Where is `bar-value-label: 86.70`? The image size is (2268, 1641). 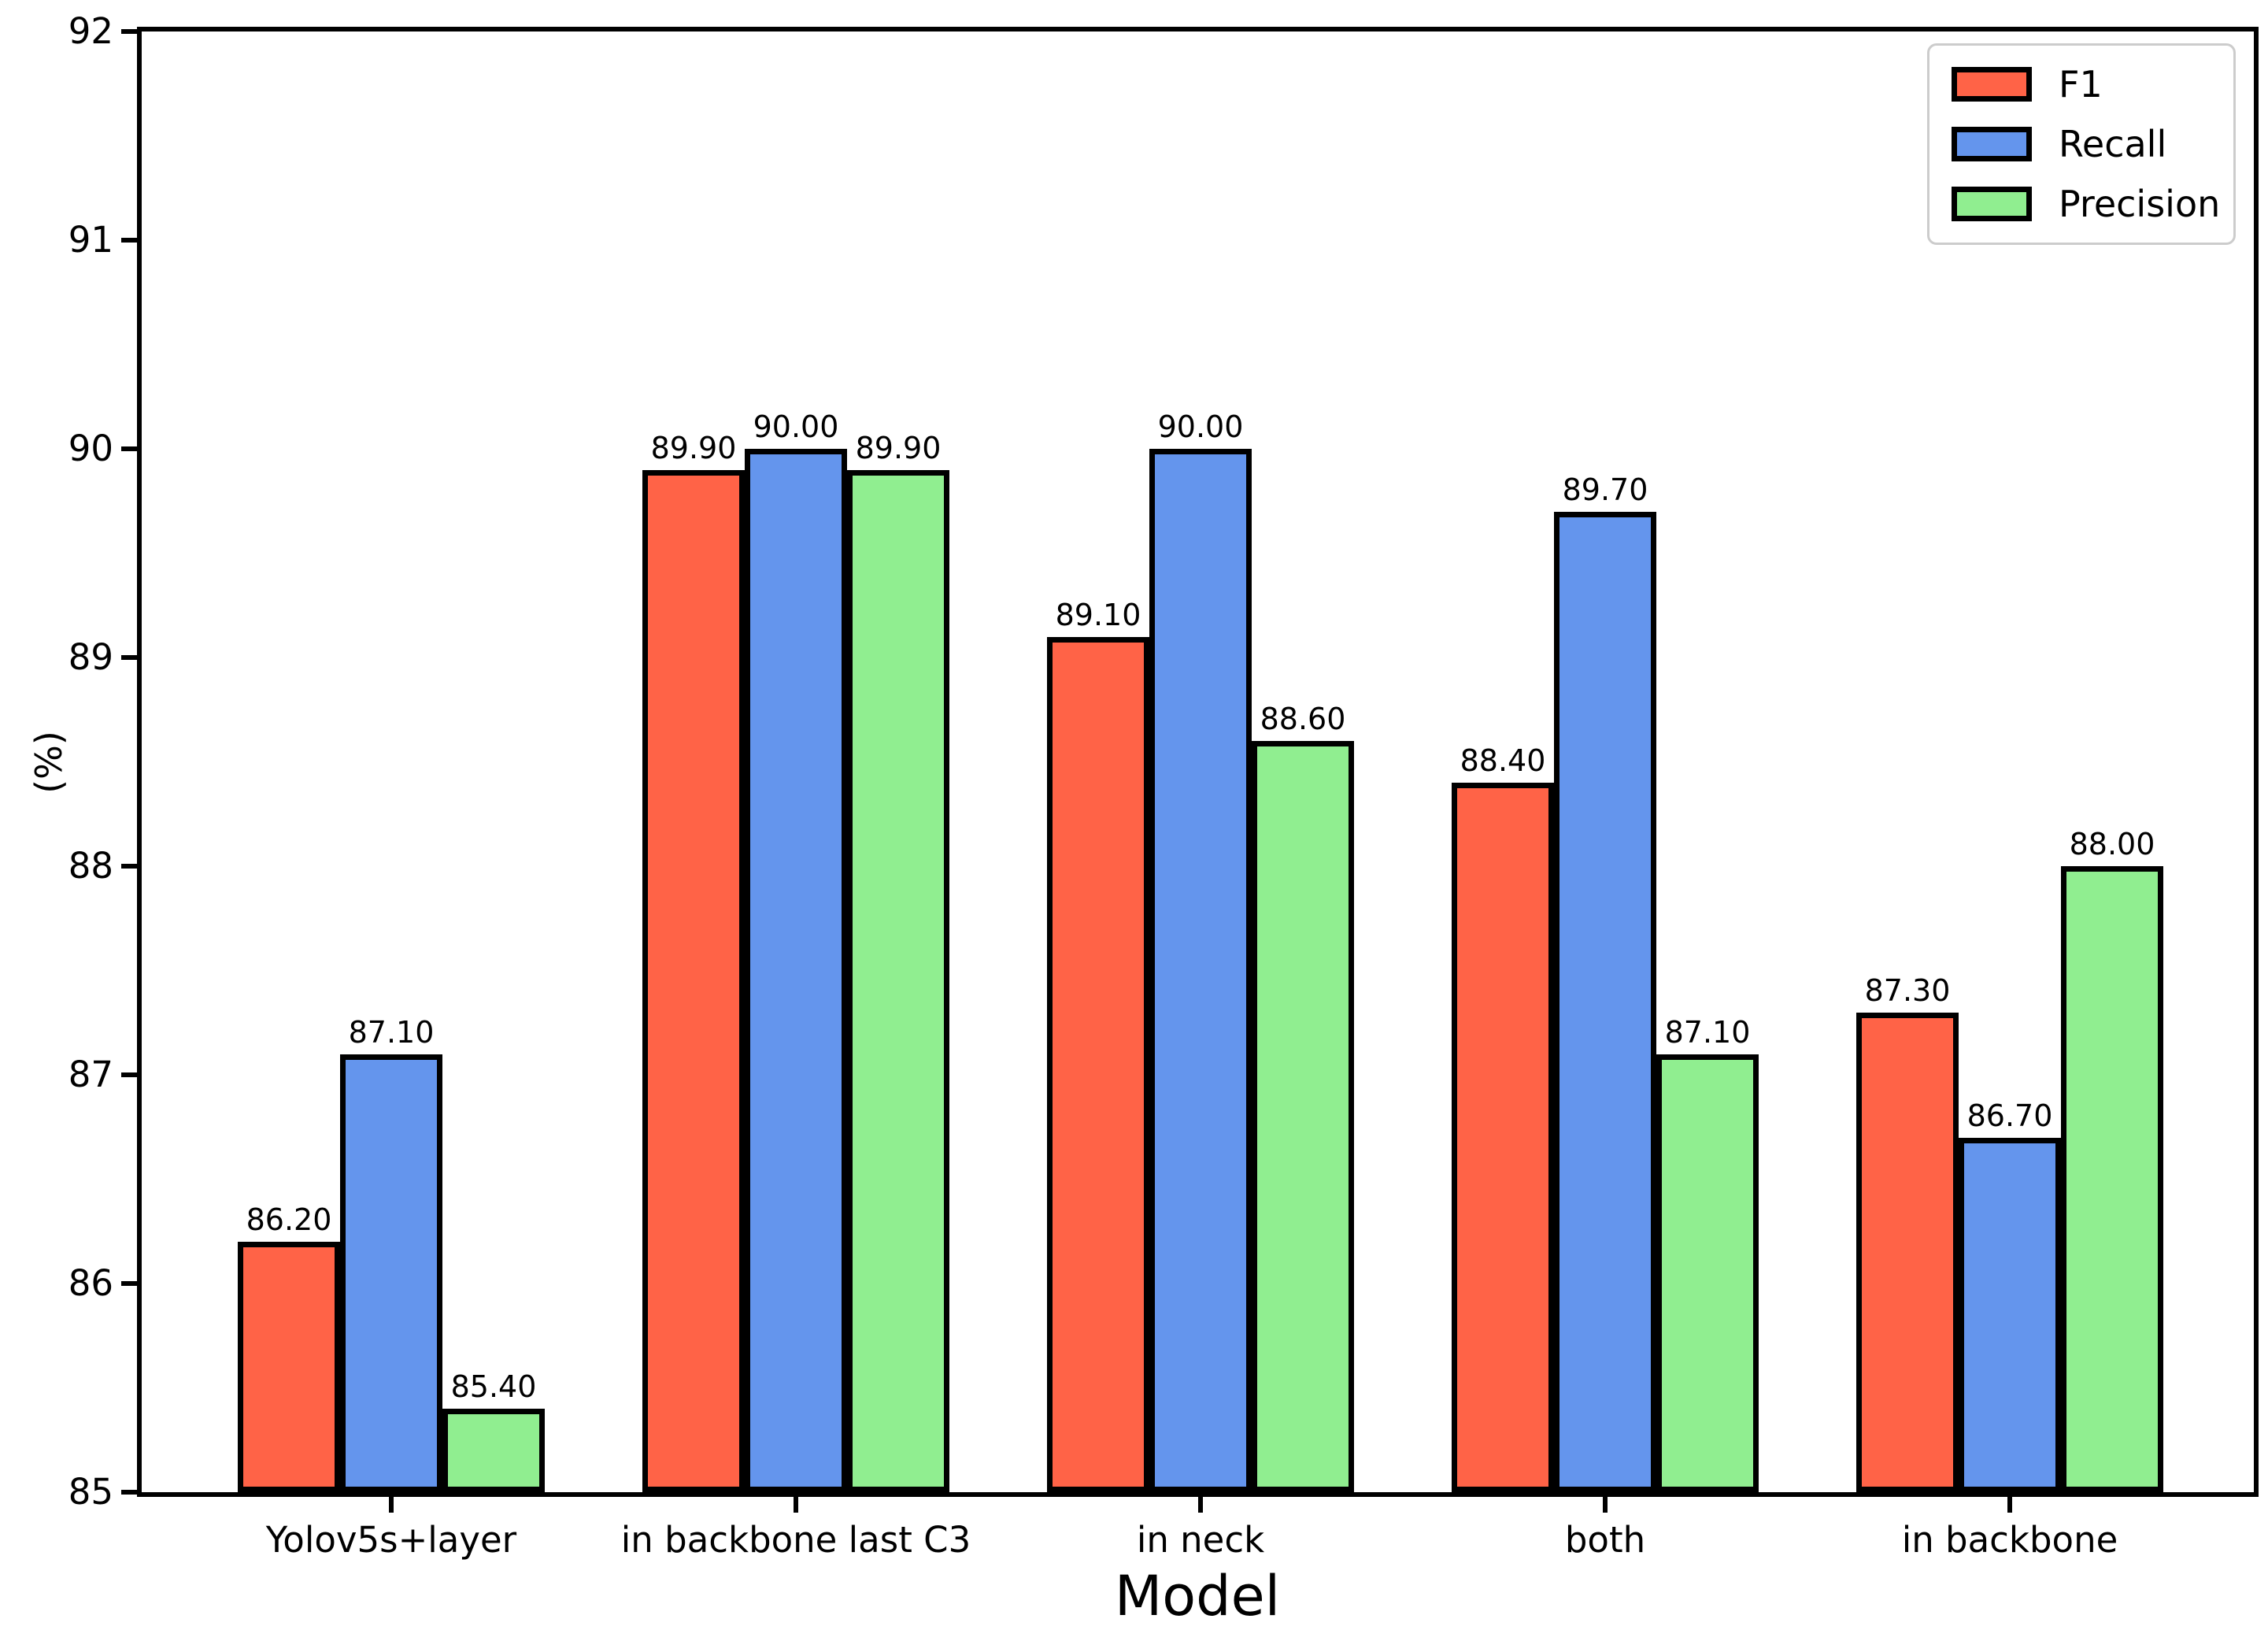 bar-value-label: 86.70 is located at coordinates (2010, 1115).